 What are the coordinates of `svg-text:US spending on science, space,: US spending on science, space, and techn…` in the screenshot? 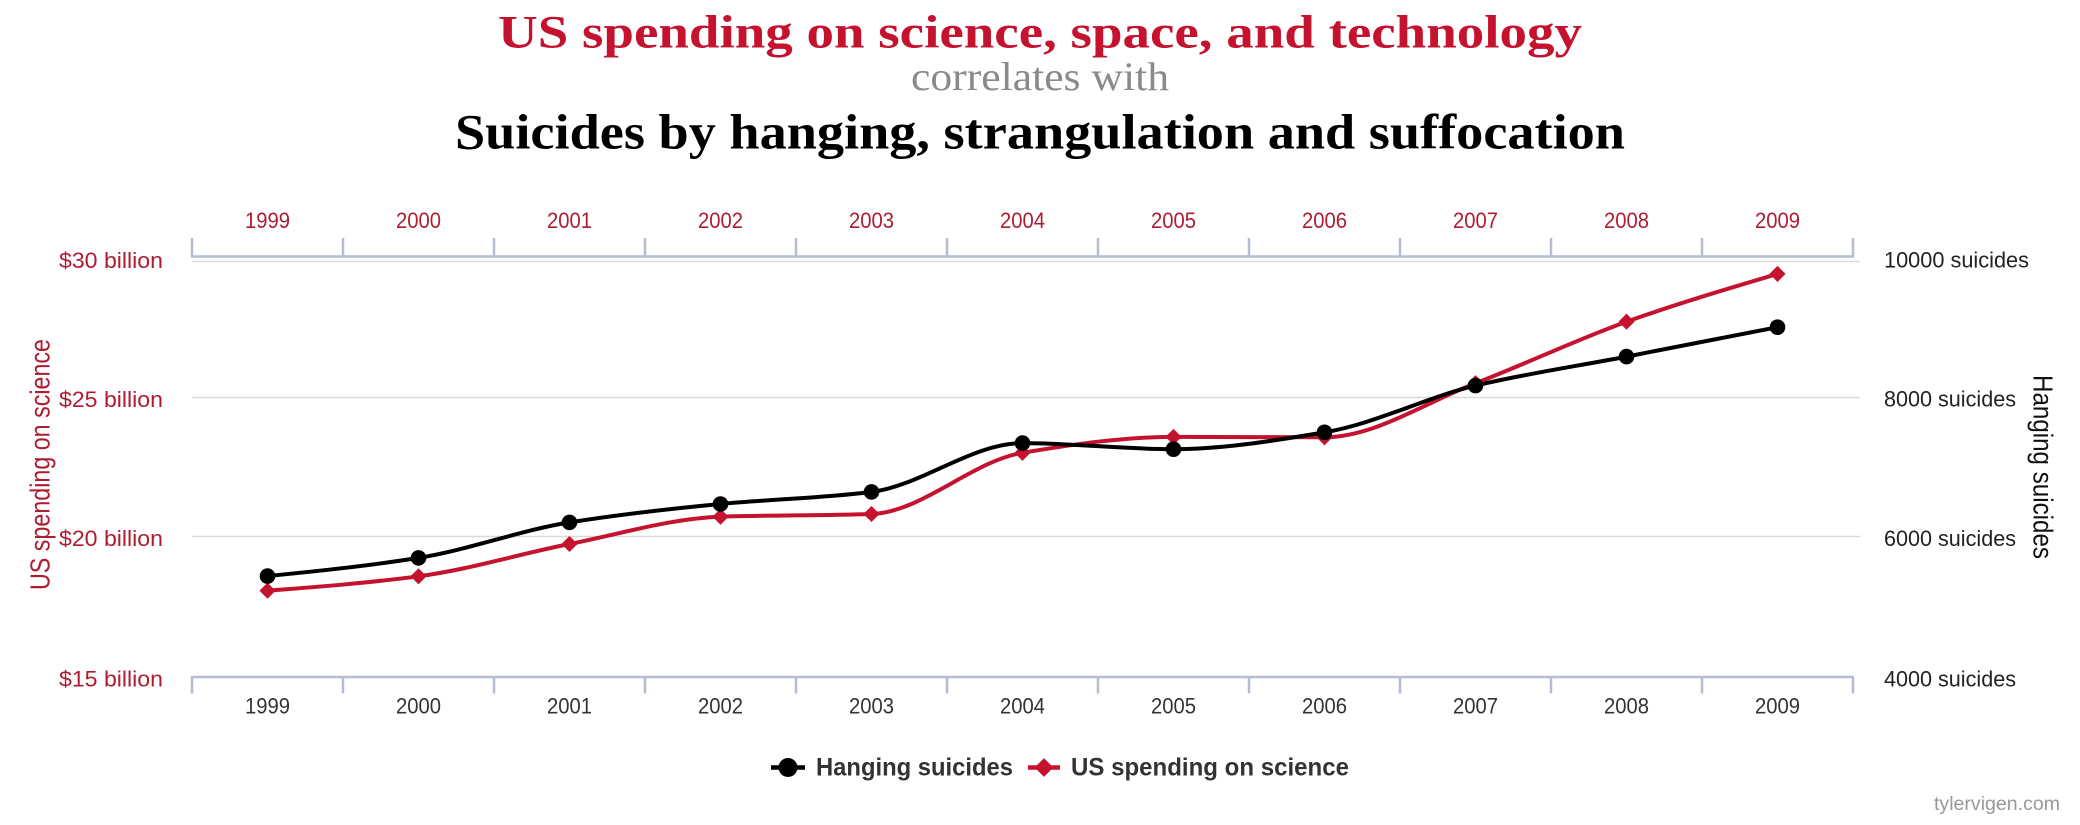 It's located at (1040, 33).